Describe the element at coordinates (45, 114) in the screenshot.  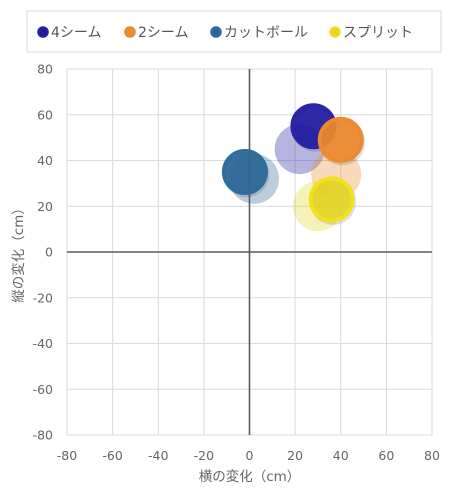
I see `y-tick-label-7: 60` at that location.